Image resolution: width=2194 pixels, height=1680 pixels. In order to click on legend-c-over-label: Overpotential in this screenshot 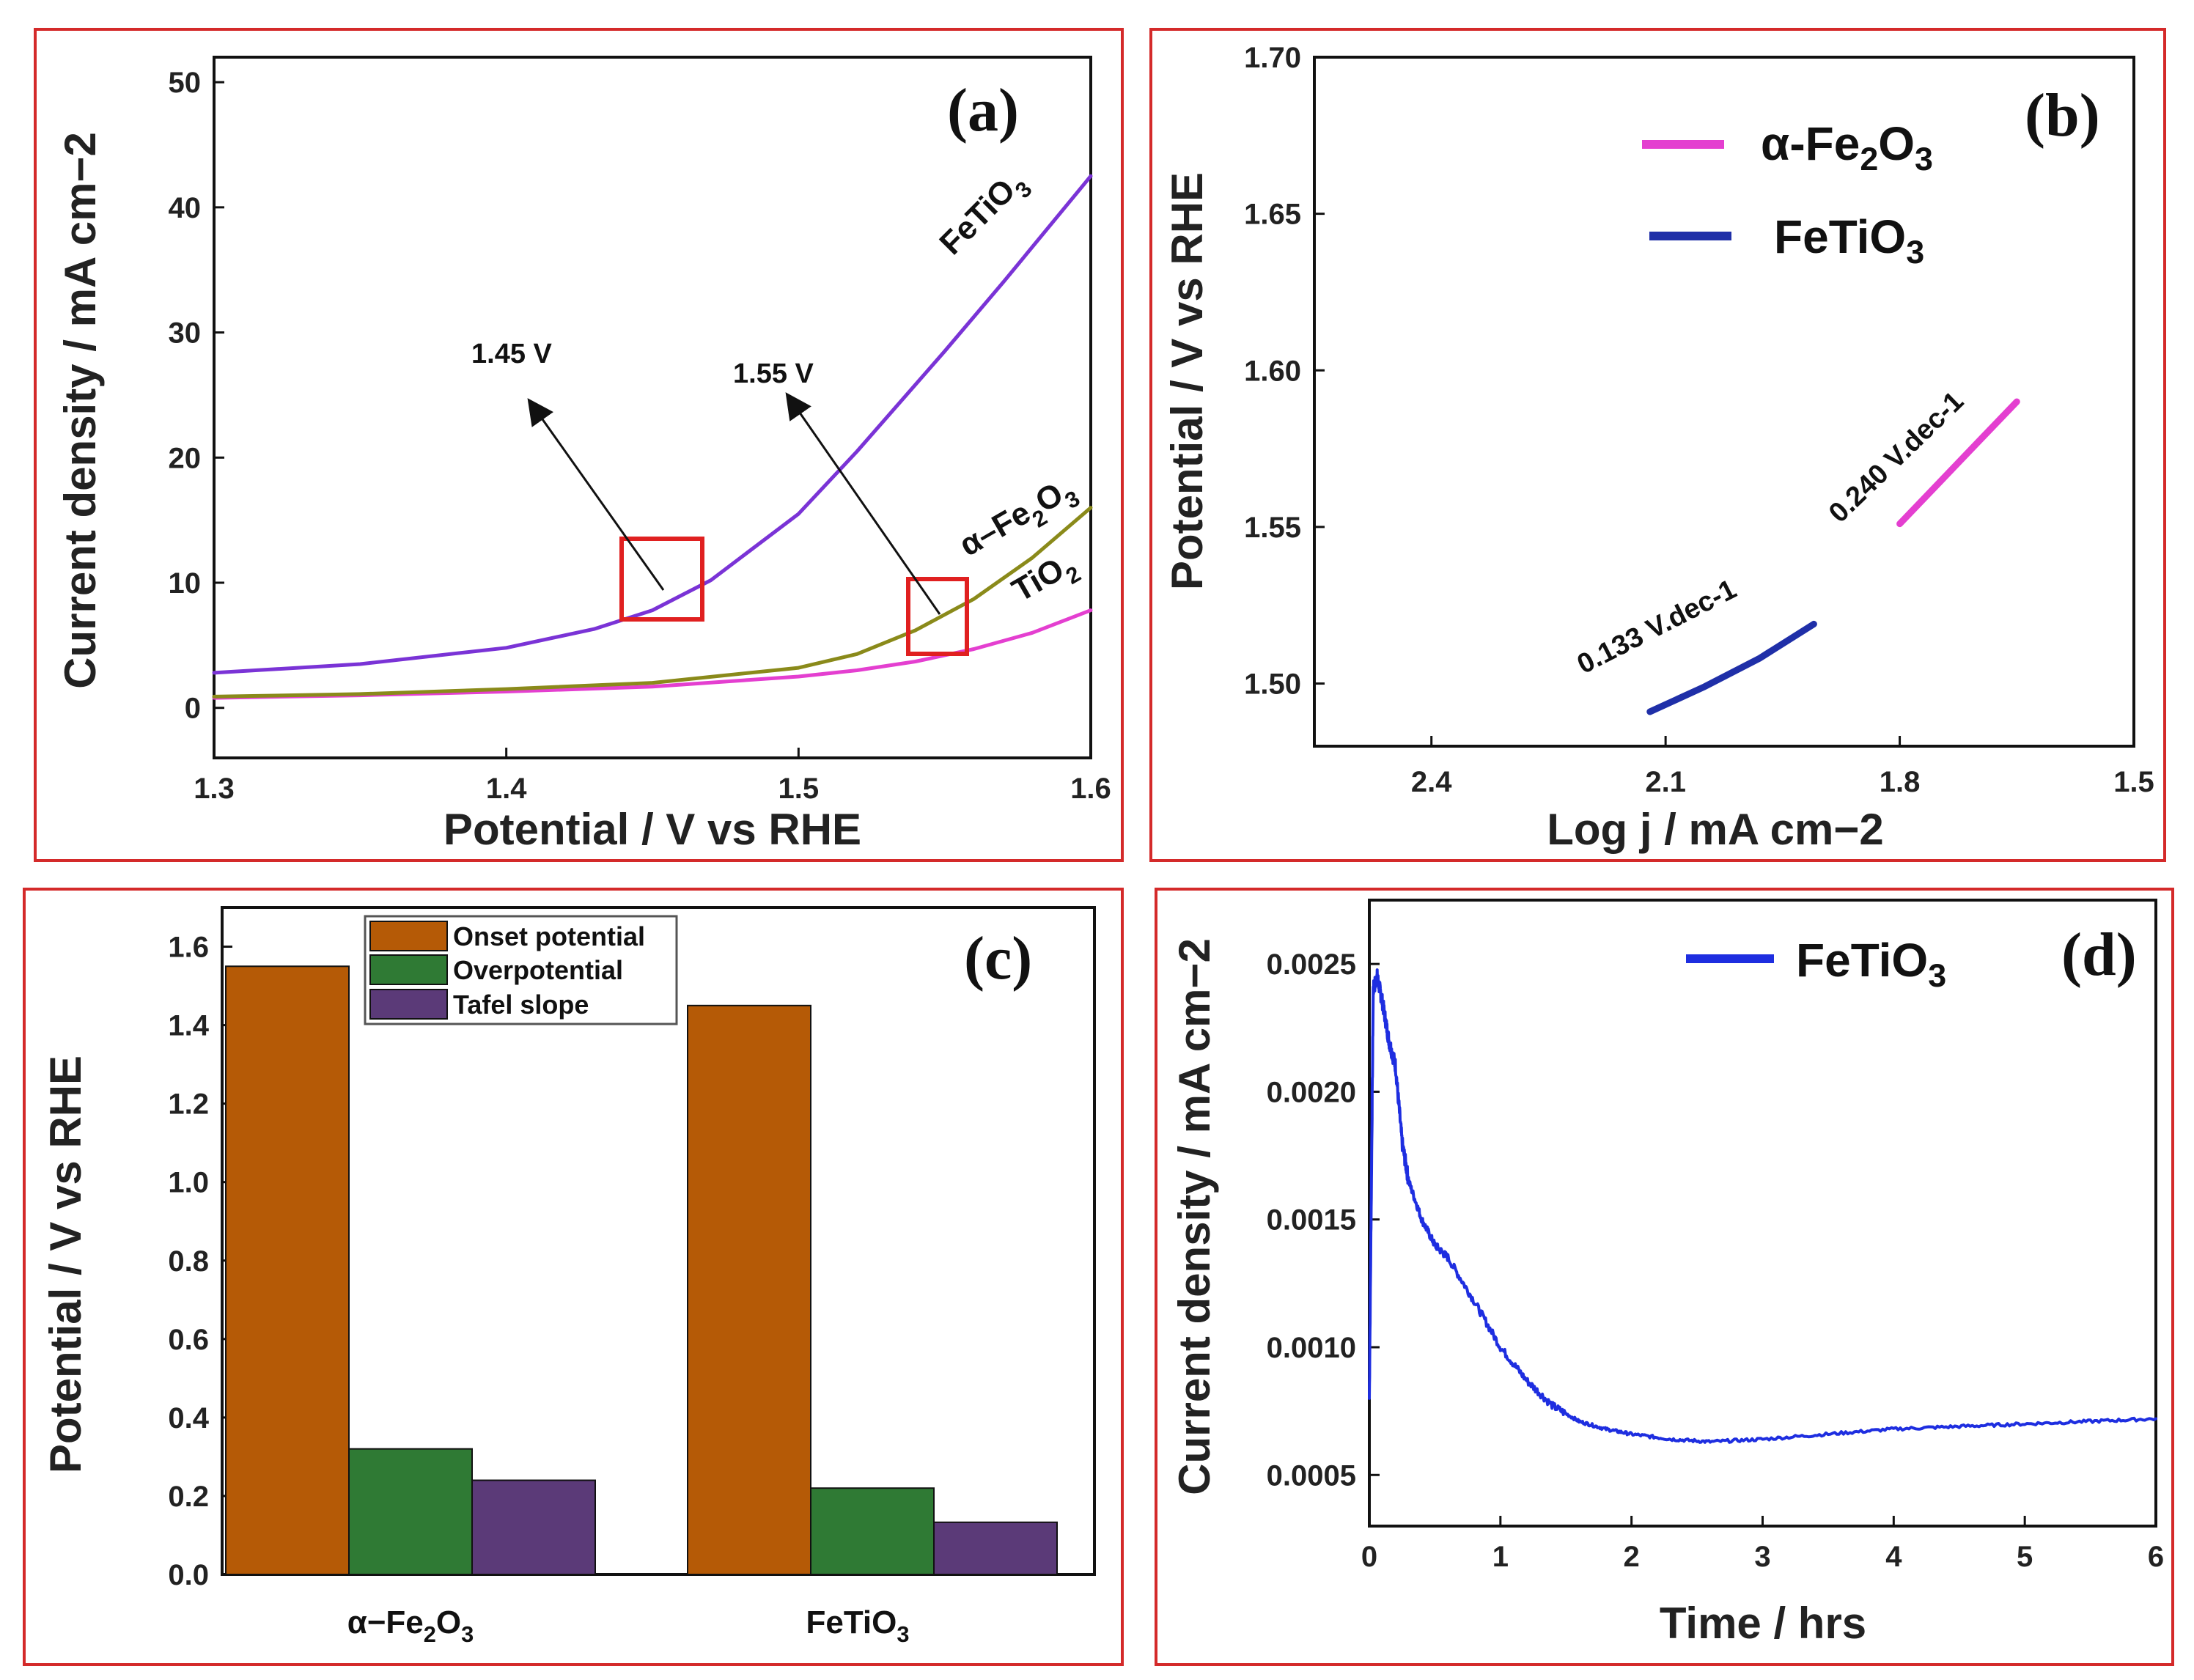, I will do `click(538, 970)`.